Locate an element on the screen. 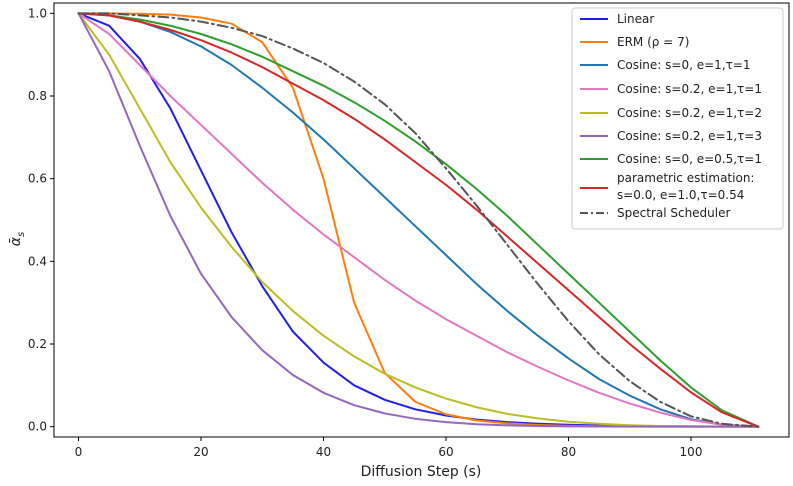 This screenshot has height=486, width=793. legend-label-line1: parametric estimation: is located at coordinates (685, 178).